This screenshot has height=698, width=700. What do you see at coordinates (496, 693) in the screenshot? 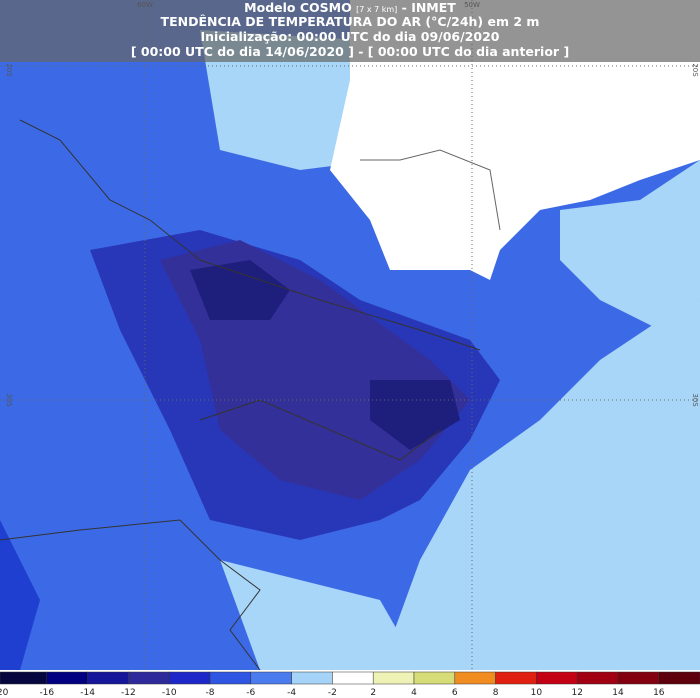
I see `colorbar-label: 8` at bounding box center [496, 693].